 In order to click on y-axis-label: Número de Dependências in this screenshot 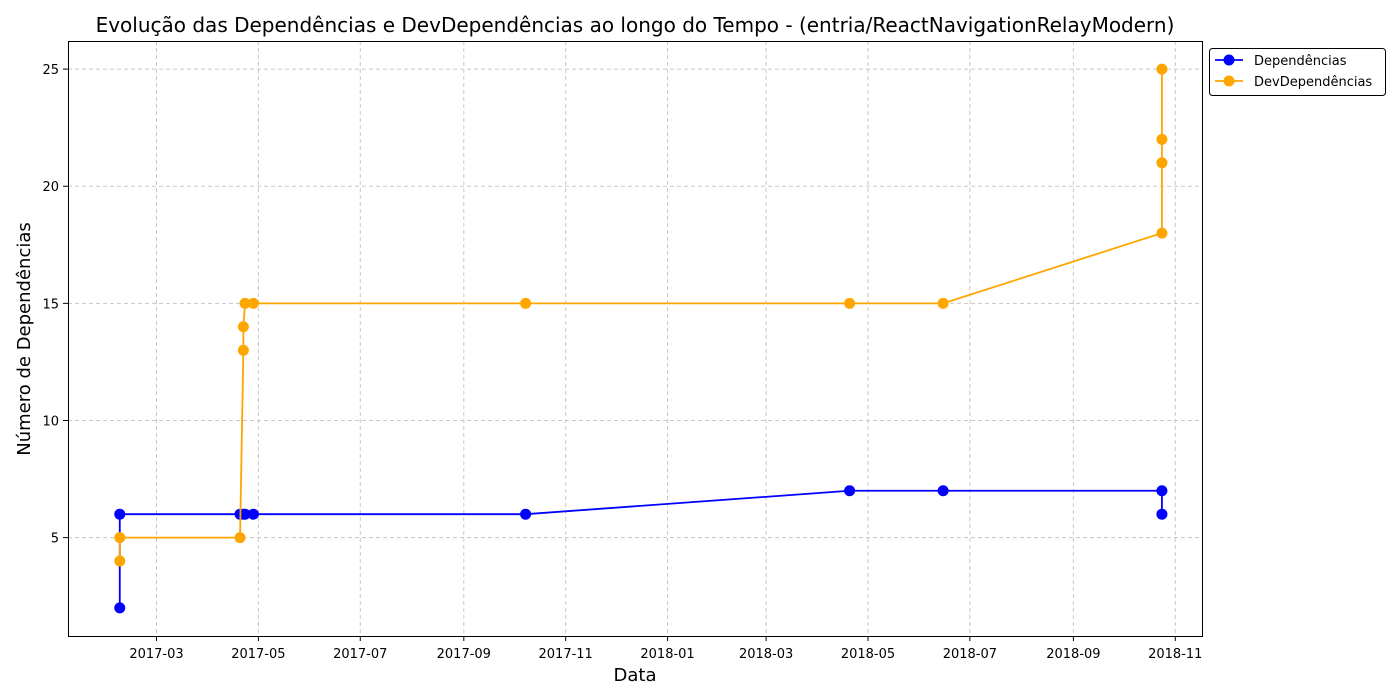, I will do `click(24, 339)`.